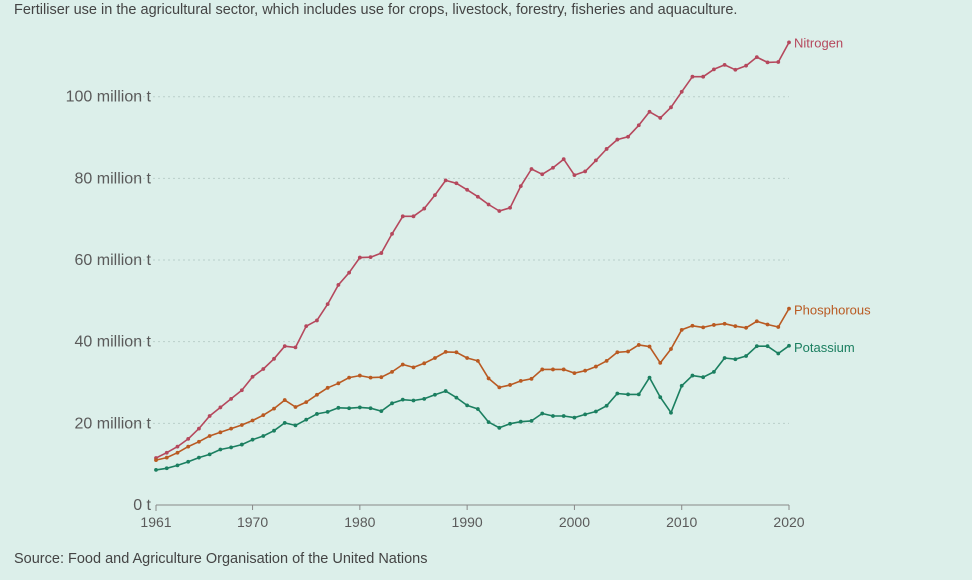 This screenshot has height=580, width=972. What do you see at coordinates (824, 347) in the screenshot?
I see `series-label-potassium: Potassium` at bounding box center [824, 347].